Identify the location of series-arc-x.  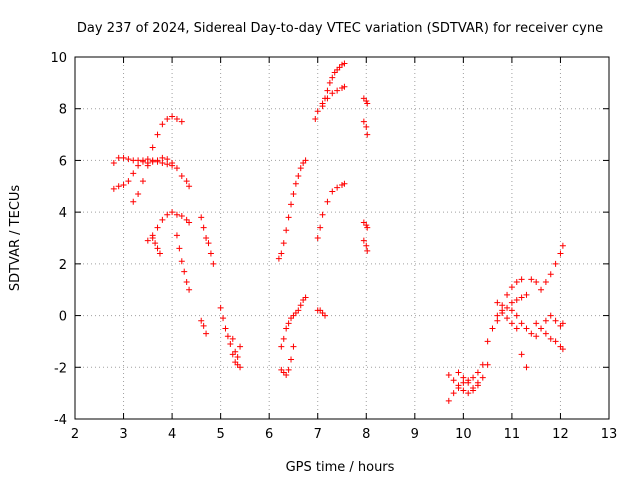
(473, 376).